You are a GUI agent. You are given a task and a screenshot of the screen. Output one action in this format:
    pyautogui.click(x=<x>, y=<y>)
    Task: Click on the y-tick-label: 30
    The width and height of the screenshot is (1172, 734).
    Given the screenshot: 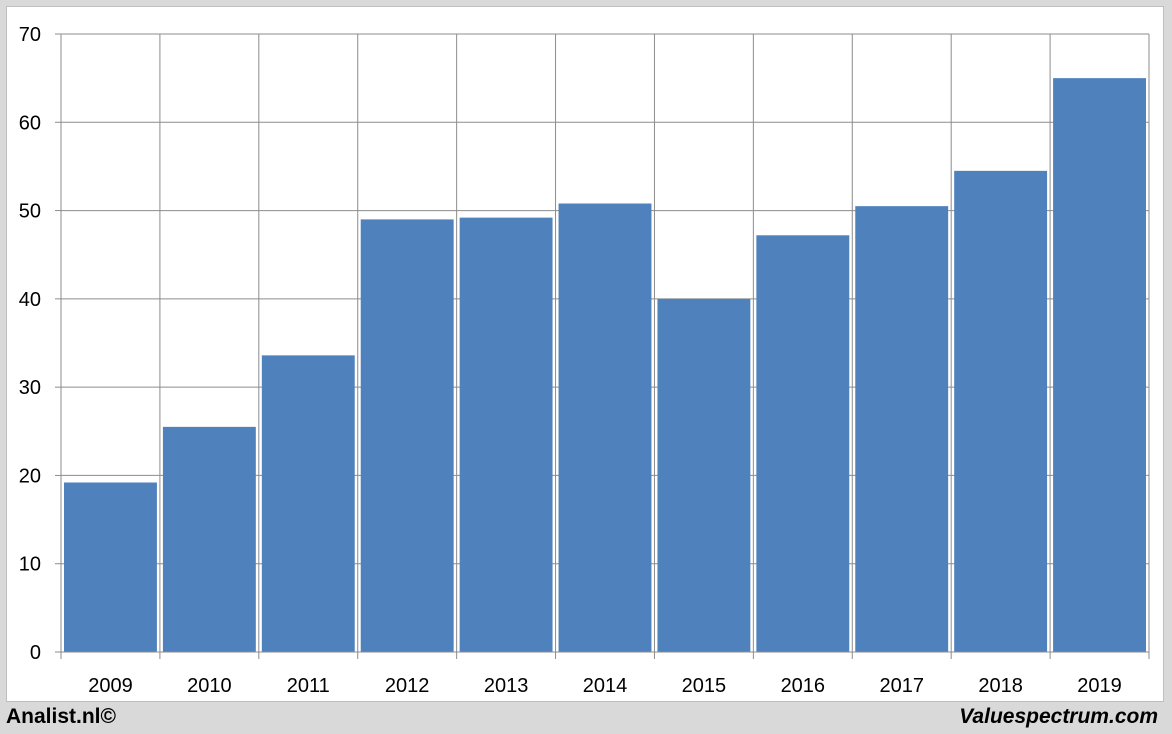 What is the action you would take?
    pyautogui.click(x=30, y=388)
    